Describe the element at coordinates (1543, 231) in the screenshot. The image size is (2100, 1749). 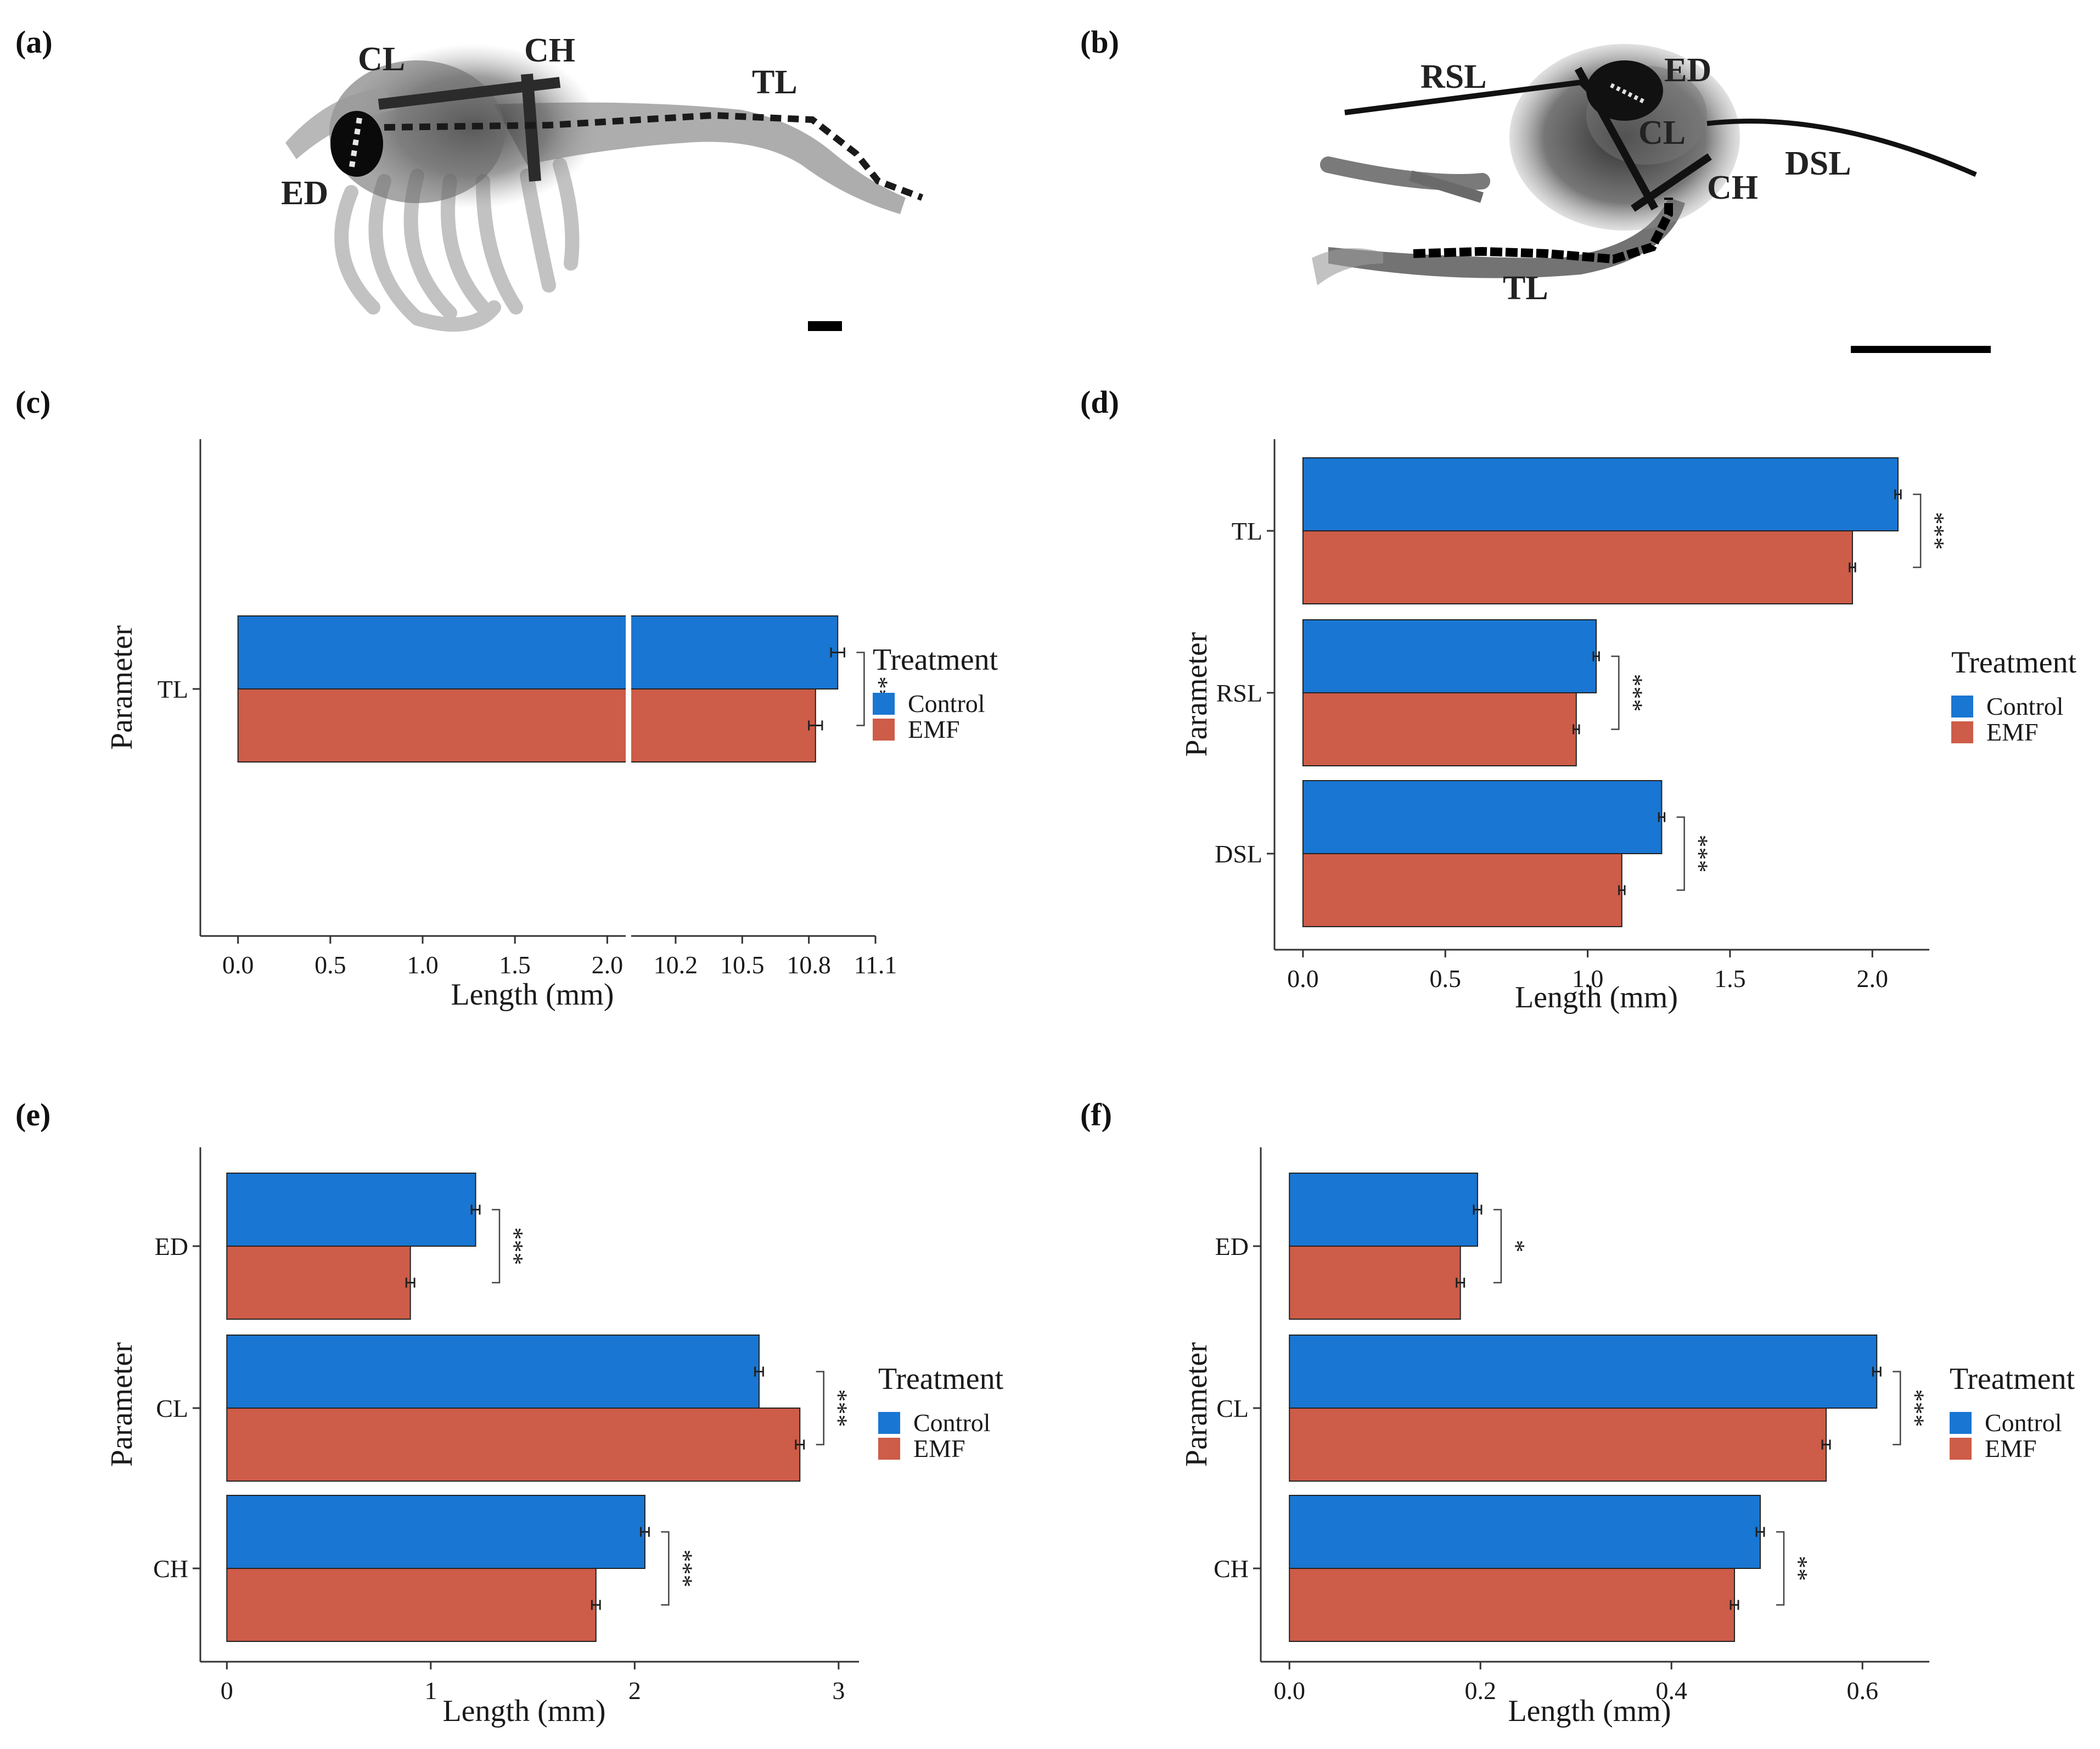
I see `b-tl-measure-line` at that location.